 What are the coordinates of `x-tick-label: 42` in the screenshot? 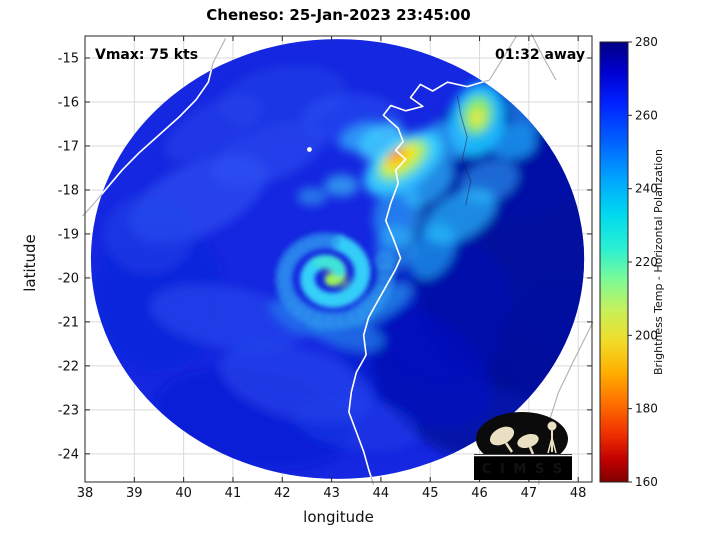 It's located at (282, 493).